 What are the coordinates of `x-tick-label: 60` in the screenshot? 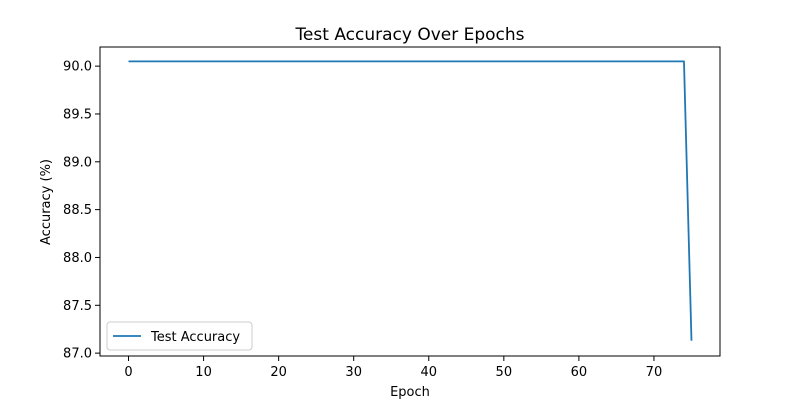 It's located at (579, 372).